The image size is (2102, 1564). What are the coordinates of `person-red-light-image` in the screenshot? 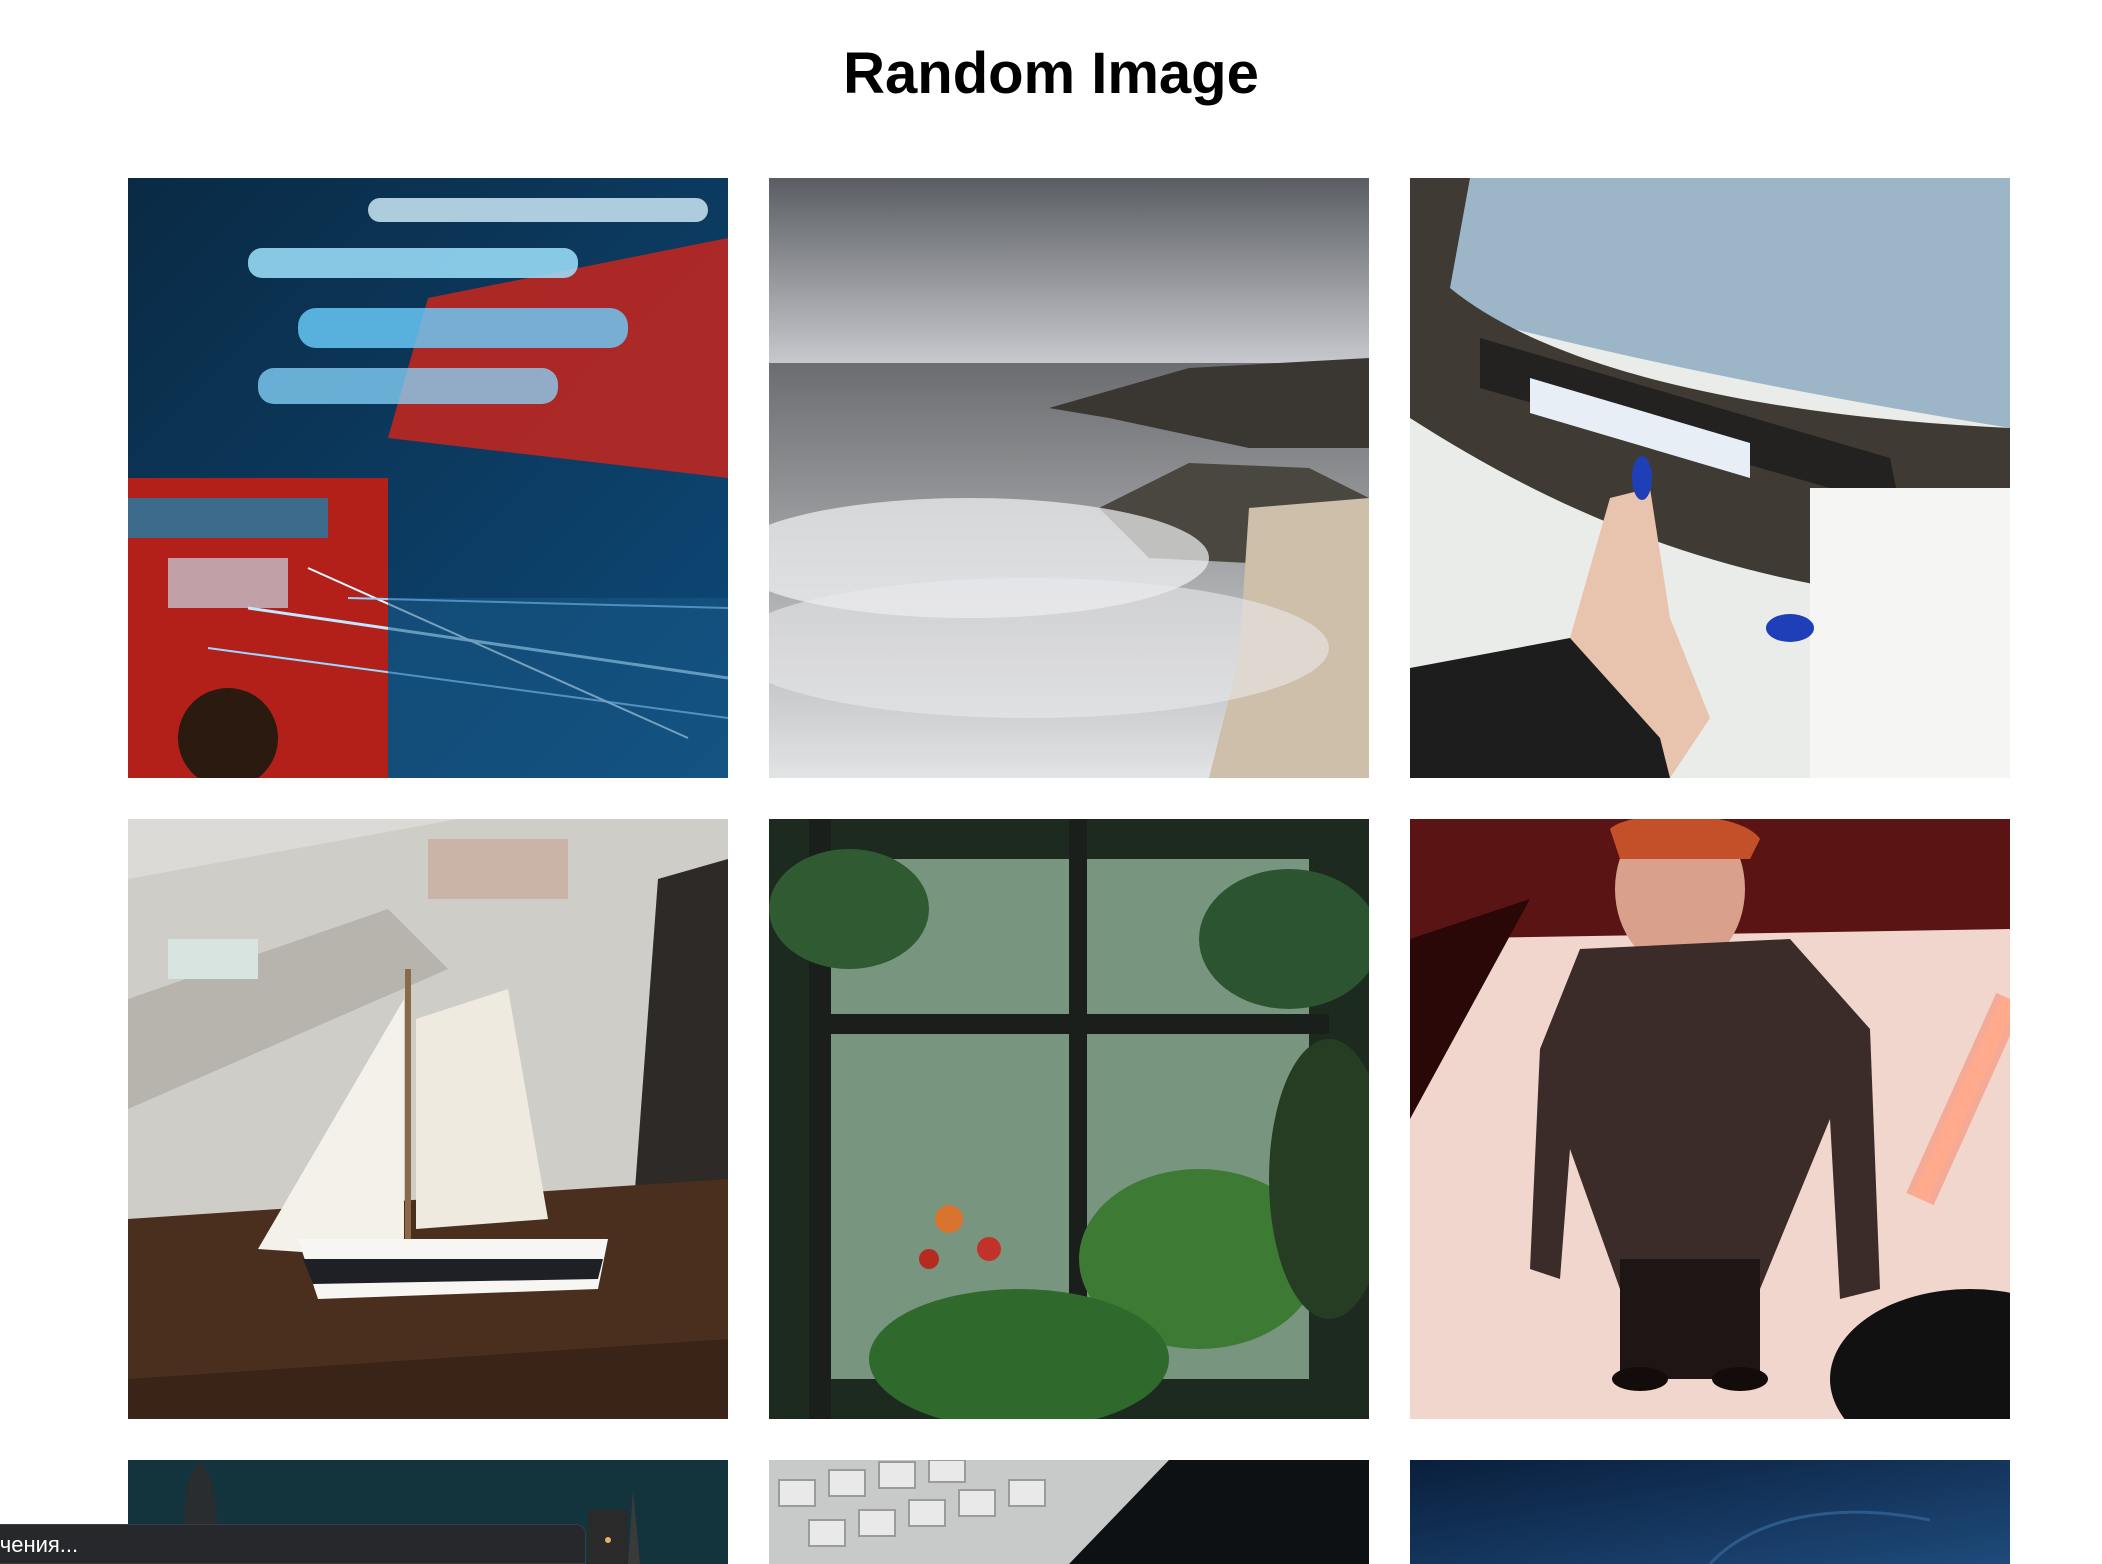 It's located at (1710, 1119).